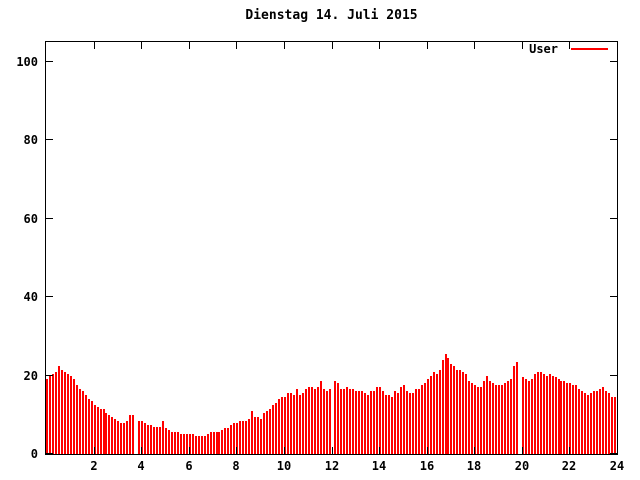 Image resolution: width=640 pixels, height=480 pixels. What do you see at coordinates (331, 15) in the screenshot?
I see `chart-title: Dienstag 14. Juli 2015` at bounding box center [331, 15].